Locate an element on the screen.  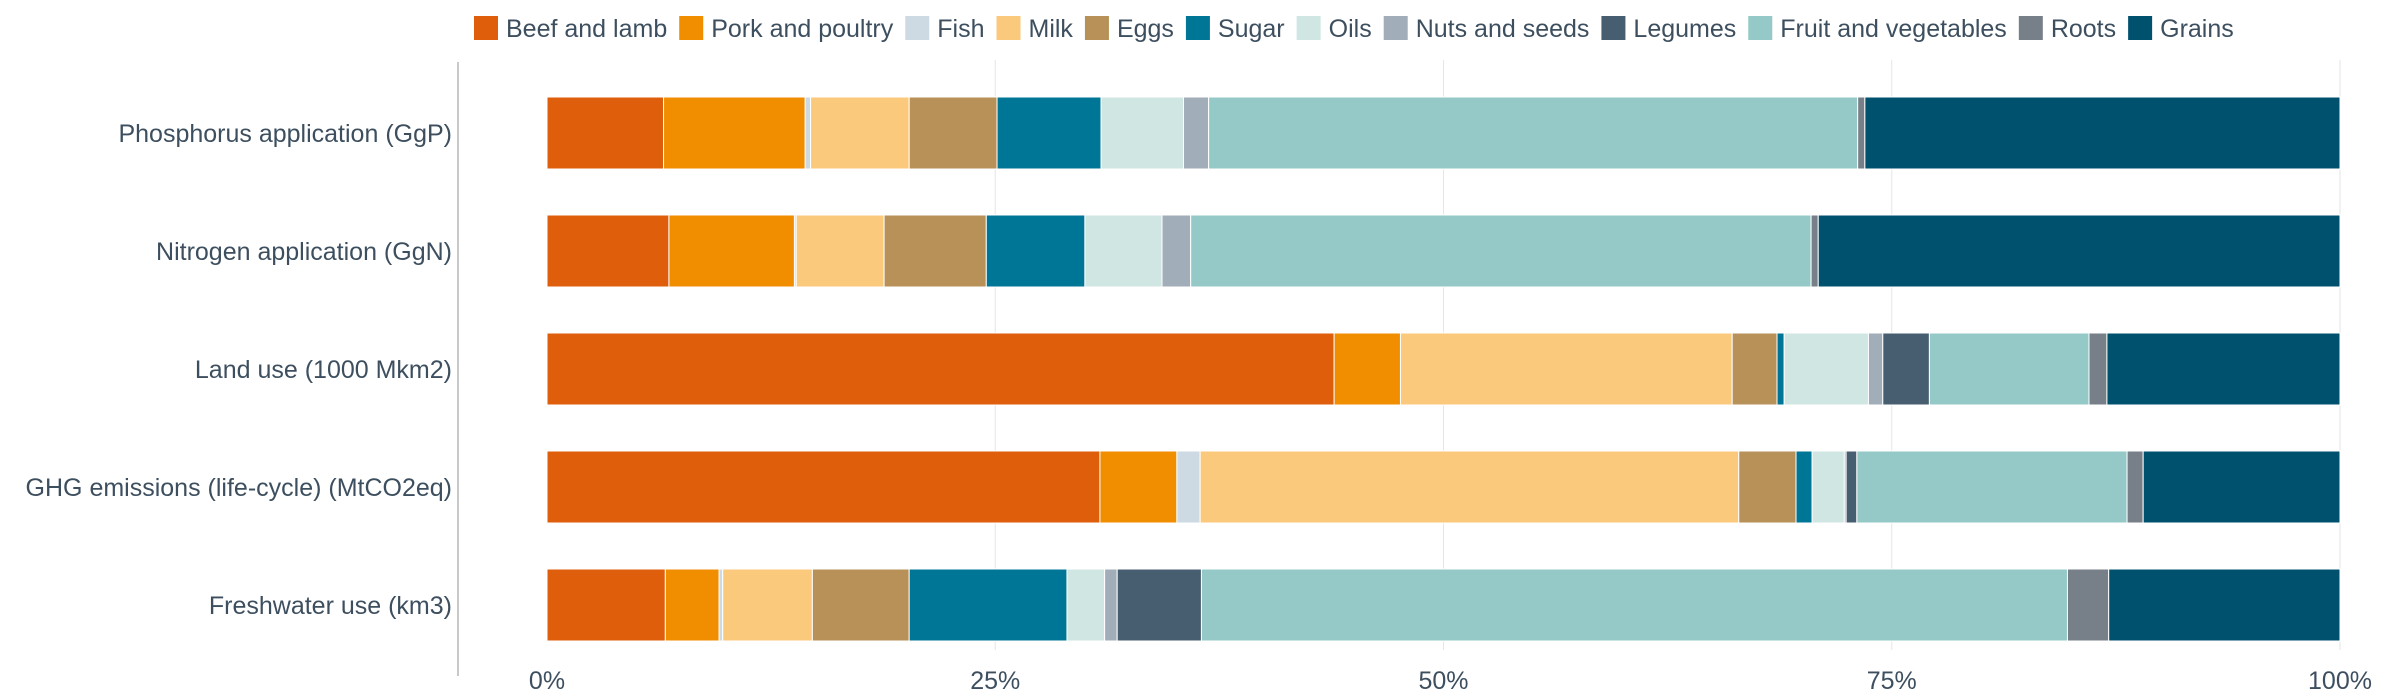
legend-item-3: Milk is located at coordinates (1035, 29).